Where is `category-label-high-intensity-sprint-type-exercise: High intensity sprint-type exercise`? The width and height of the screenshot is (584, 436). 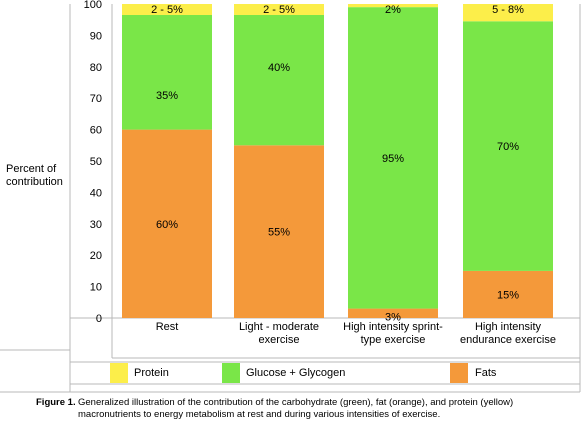
category-label-high-intensity-sprint-type-exercise: High intensity sprint-type exercise is located at coordinates (393, 333).